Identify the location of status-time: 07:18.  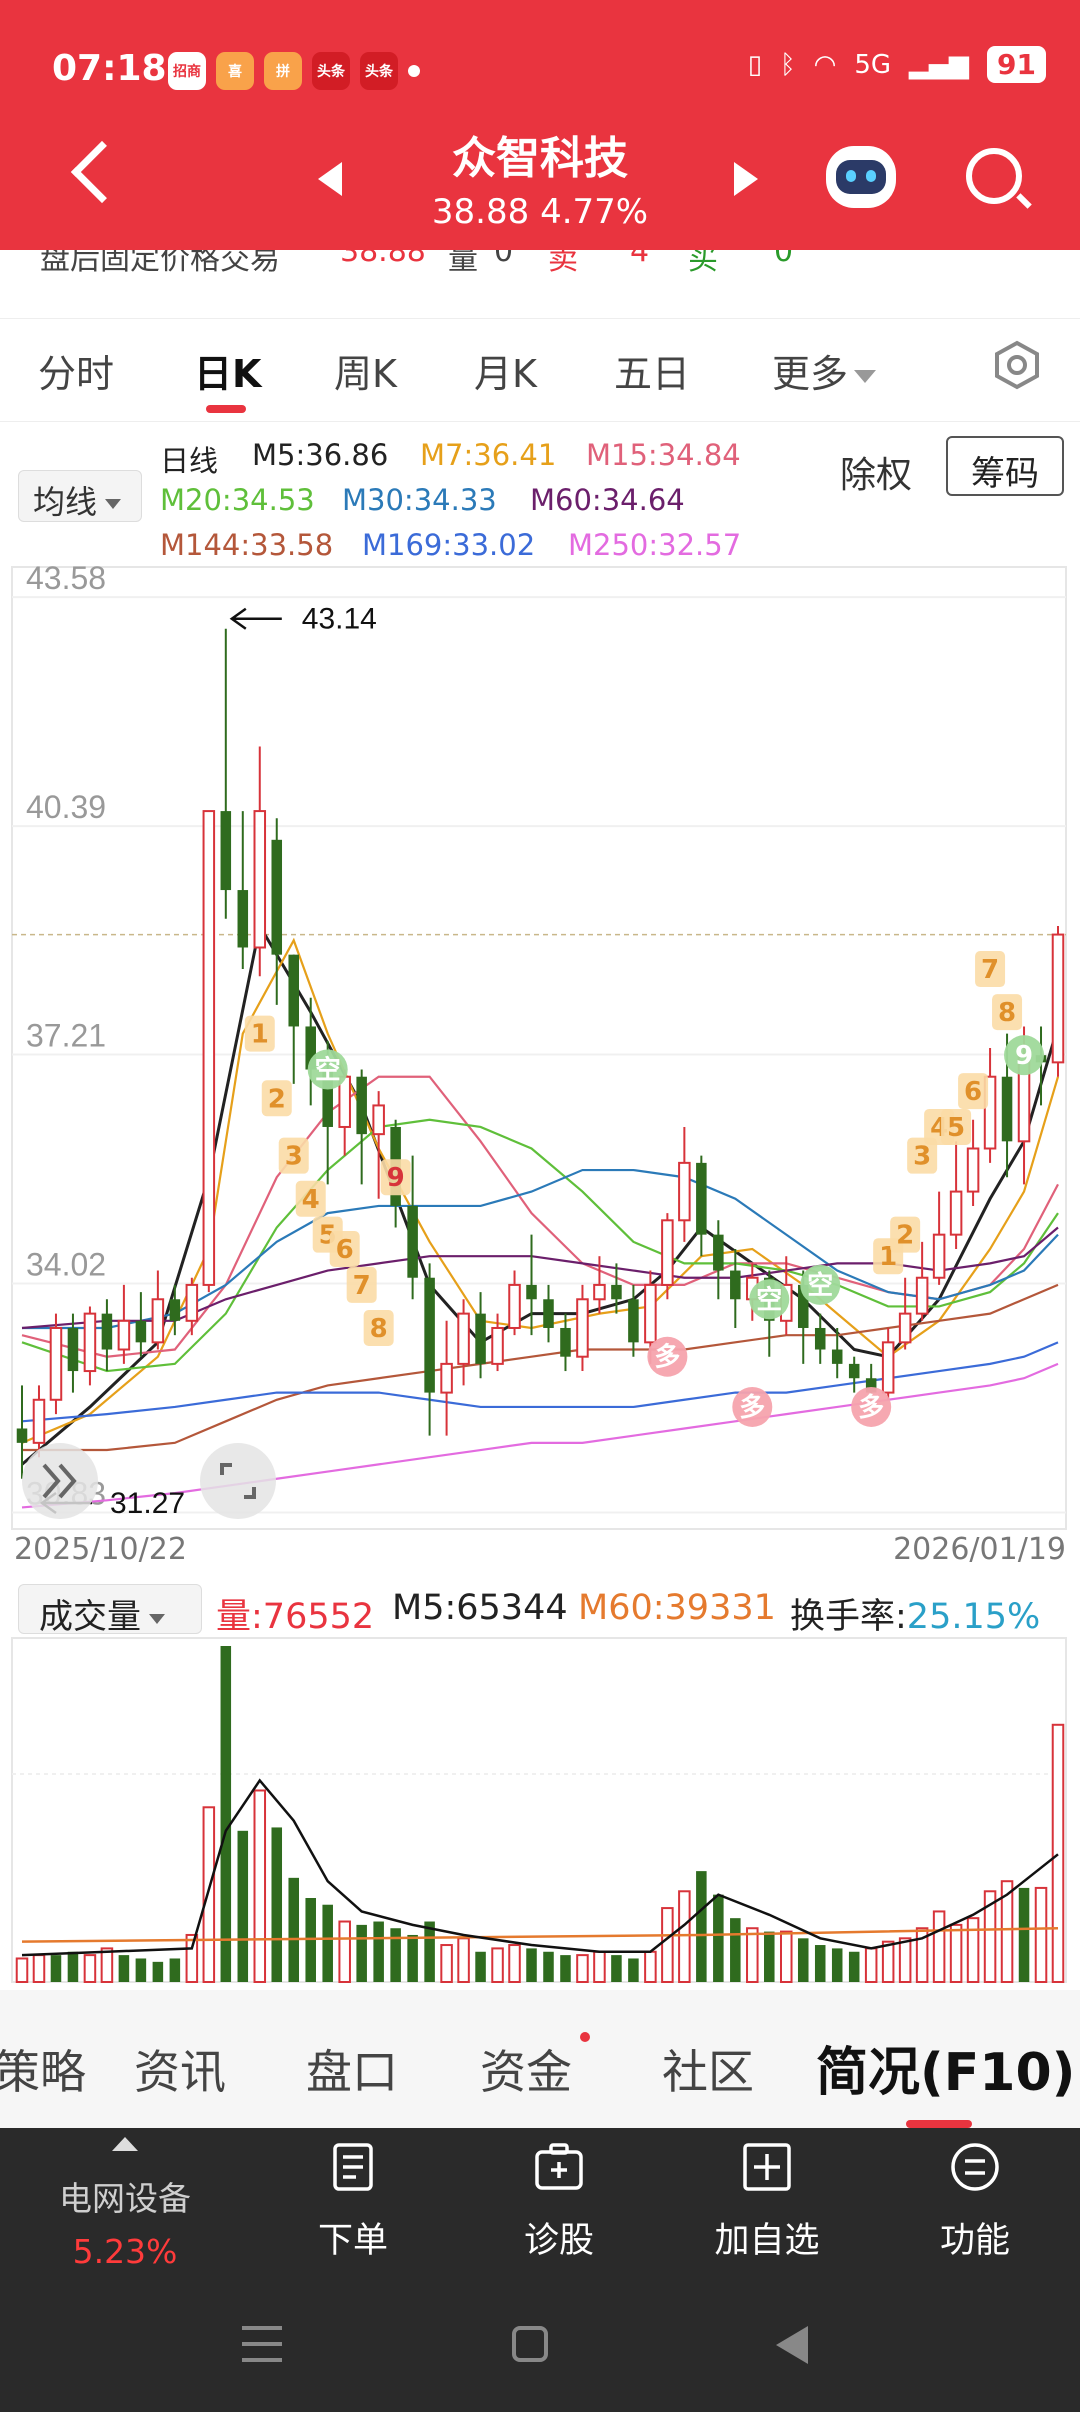
(109, 68).